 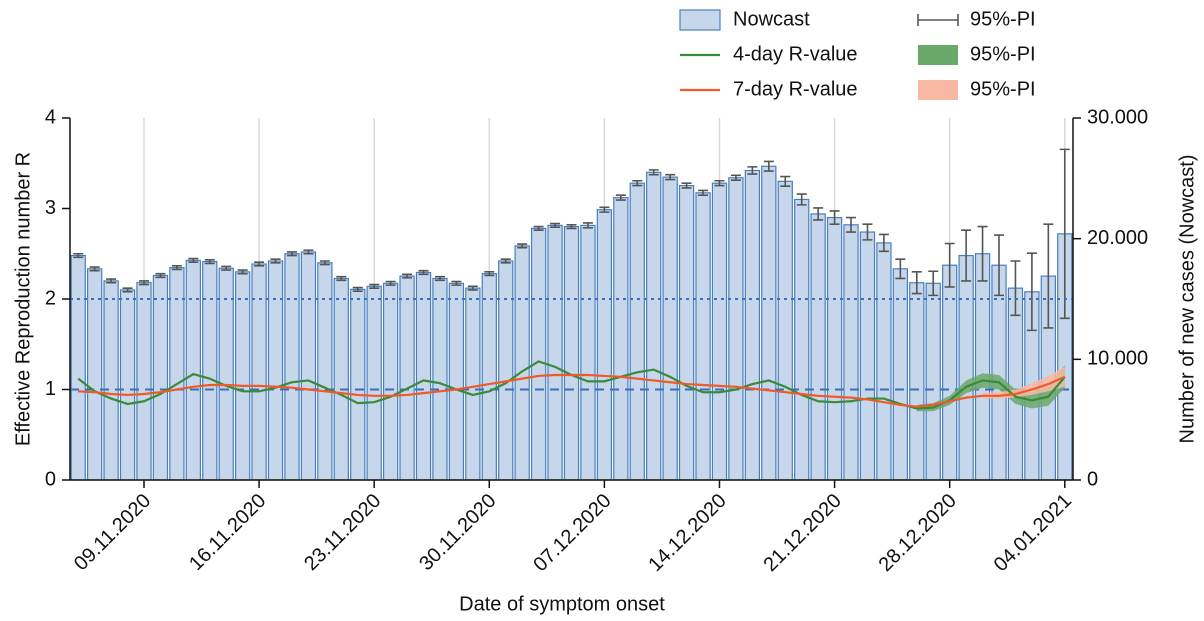 I want to click on y2-tick-label: 20.000, so click(x=1117, y=238).